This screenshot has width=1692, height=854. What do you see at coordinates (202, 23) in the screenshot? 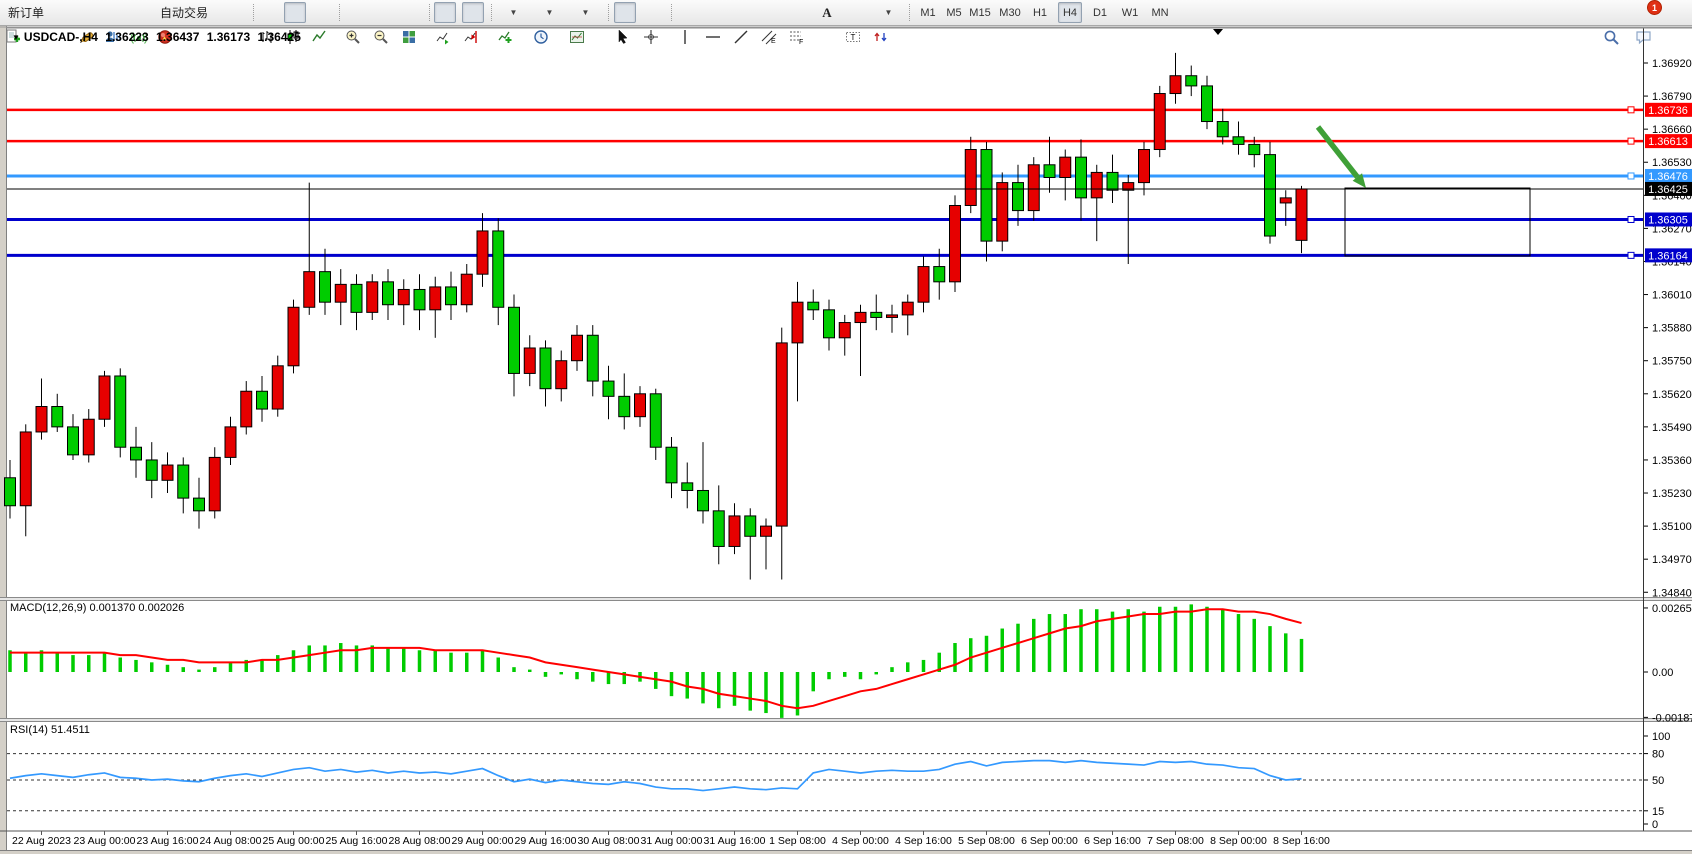
I see `autotrade-button: 自动交易` at bounding box center [202, 23].